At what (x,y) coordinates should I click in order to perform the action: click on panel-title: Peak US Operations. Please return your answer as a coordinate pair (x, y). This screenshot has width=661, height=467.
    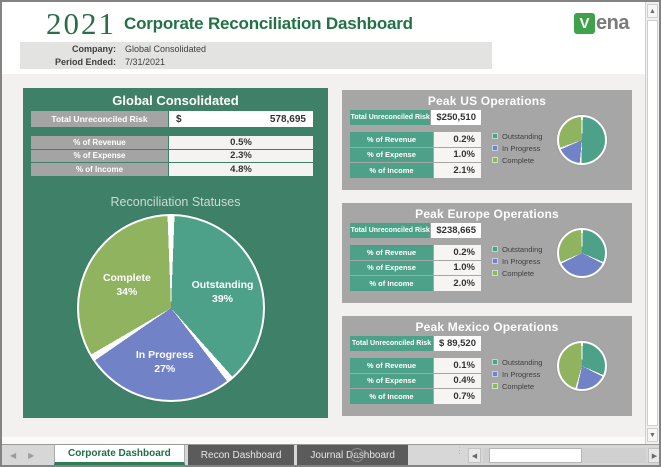
    Looking at the image, I should click on (487, 101).